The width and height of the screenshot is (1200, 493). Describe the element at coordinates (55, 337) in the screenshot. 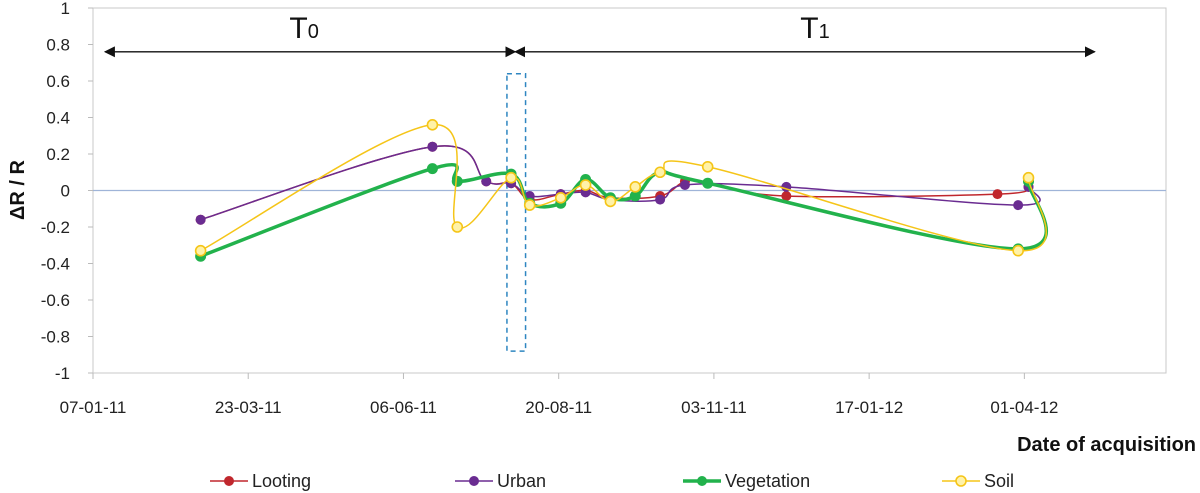

I see `y-tick-label: -0.8` at that location.